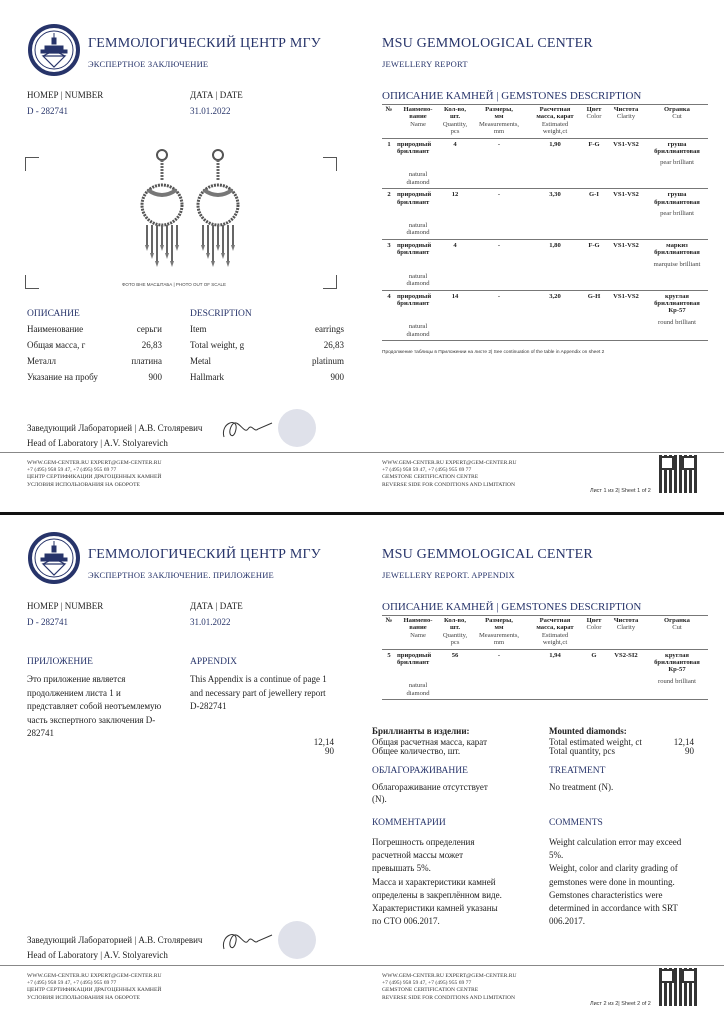 The height and width of the screenshot is (1024, 724). Describe the element at coordinates (210, 622) in the screenshot. I see `date-value: 31.01.2022` at that location.